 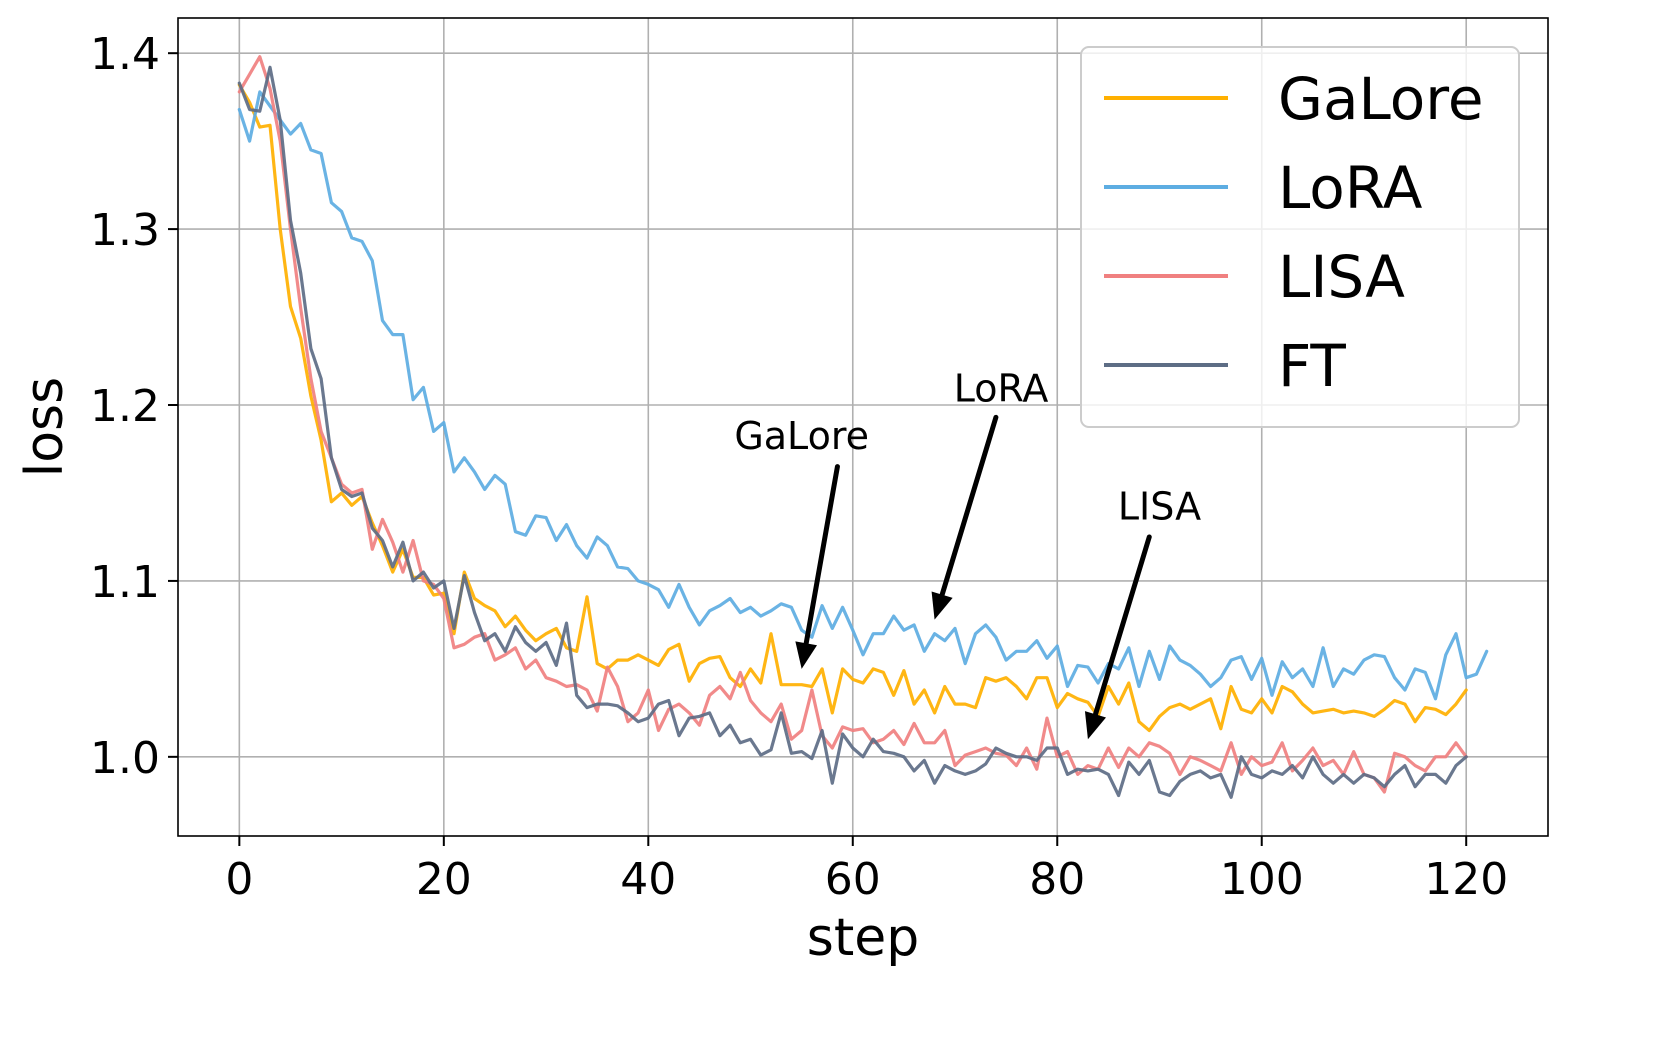 What do you see at coordinates (648, 879) in the screenshot?
I see `x-tick-label: 40` at bounding box center [648, 879].